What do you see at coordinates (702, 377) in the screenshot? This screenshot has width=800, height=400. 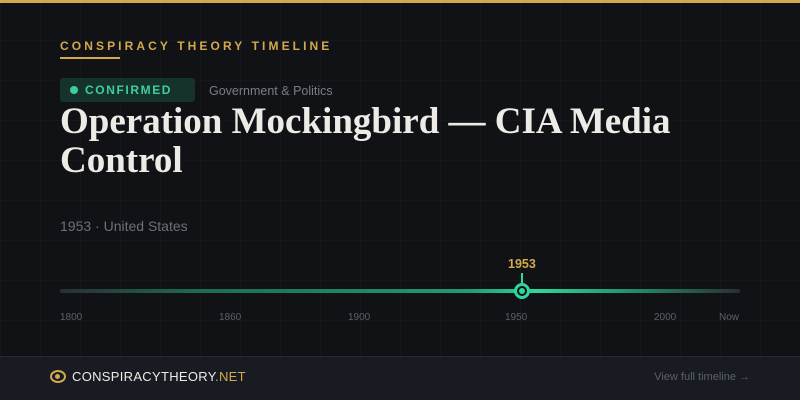 I see `view-timeline-link: View full timeline →` at bounding box center [702, 377].